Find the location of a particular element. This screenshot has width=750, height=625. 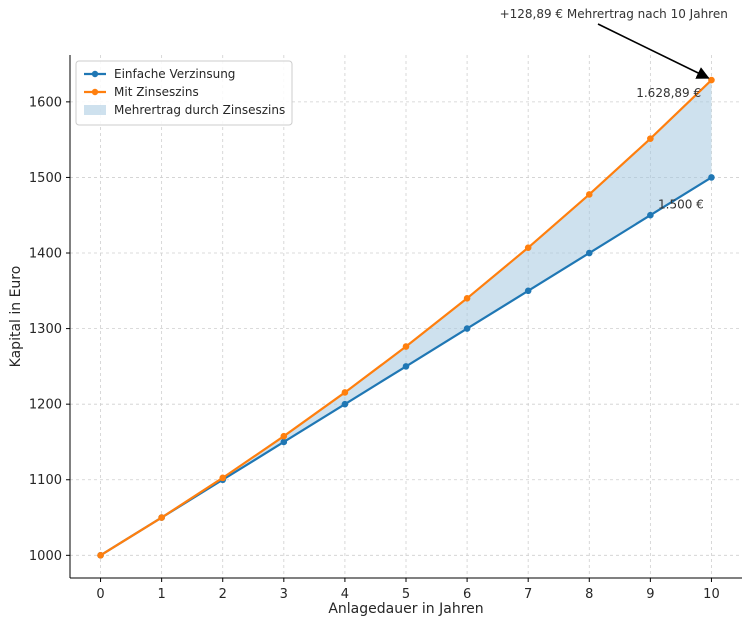

x-tick-label: 10 is located at coordinates (711, 594).